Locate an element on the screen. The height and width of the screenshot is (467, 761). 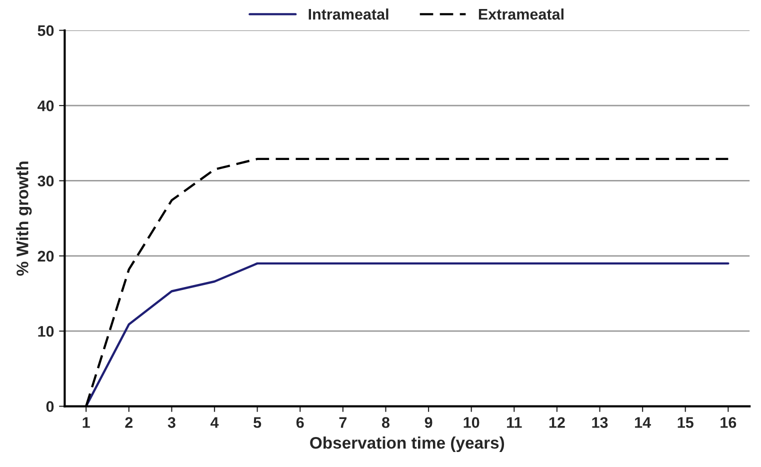
x-tick-label: 7 is located at coordinates (343, 422).